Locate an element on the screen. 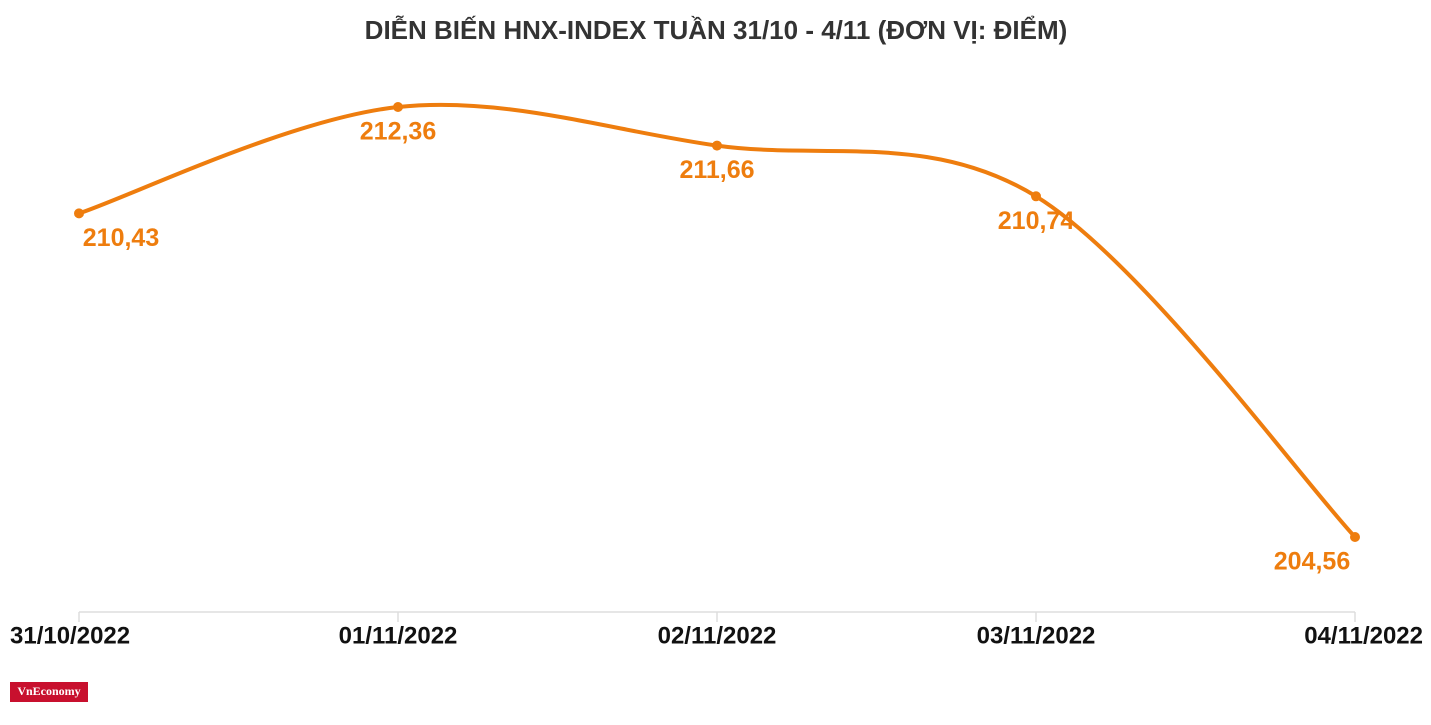  logo-box is located at coordinates (49, 692).